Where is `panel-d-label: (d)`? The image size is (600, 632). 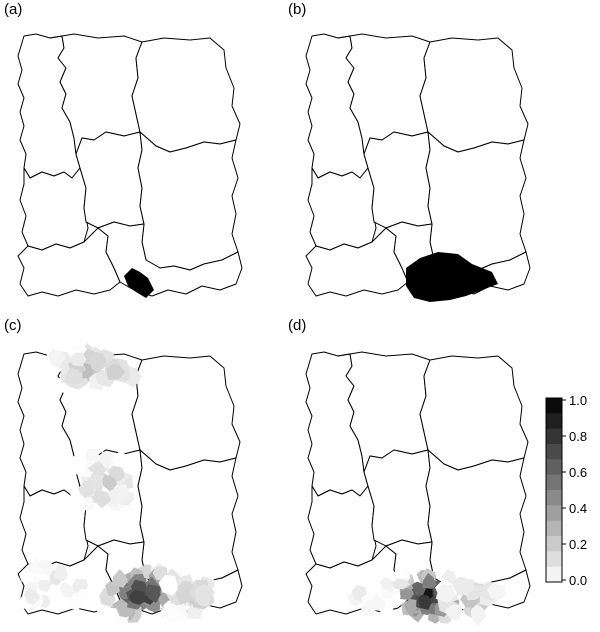 panel-d-label: (d) is located at coordinates (297, 325).